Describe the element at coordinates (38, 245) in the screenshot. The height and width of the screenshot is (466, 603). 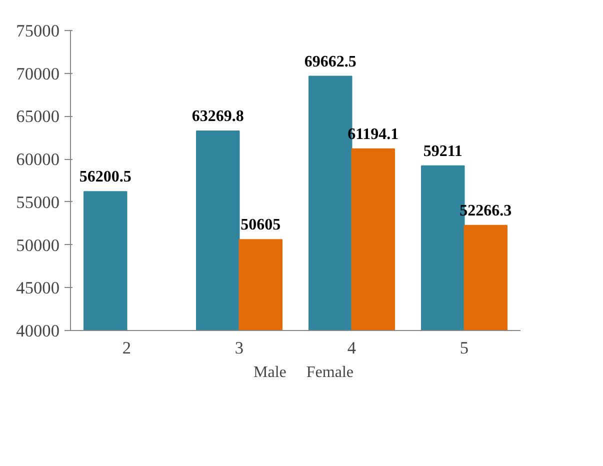
I see `y-tick-label: 50000` at that location.